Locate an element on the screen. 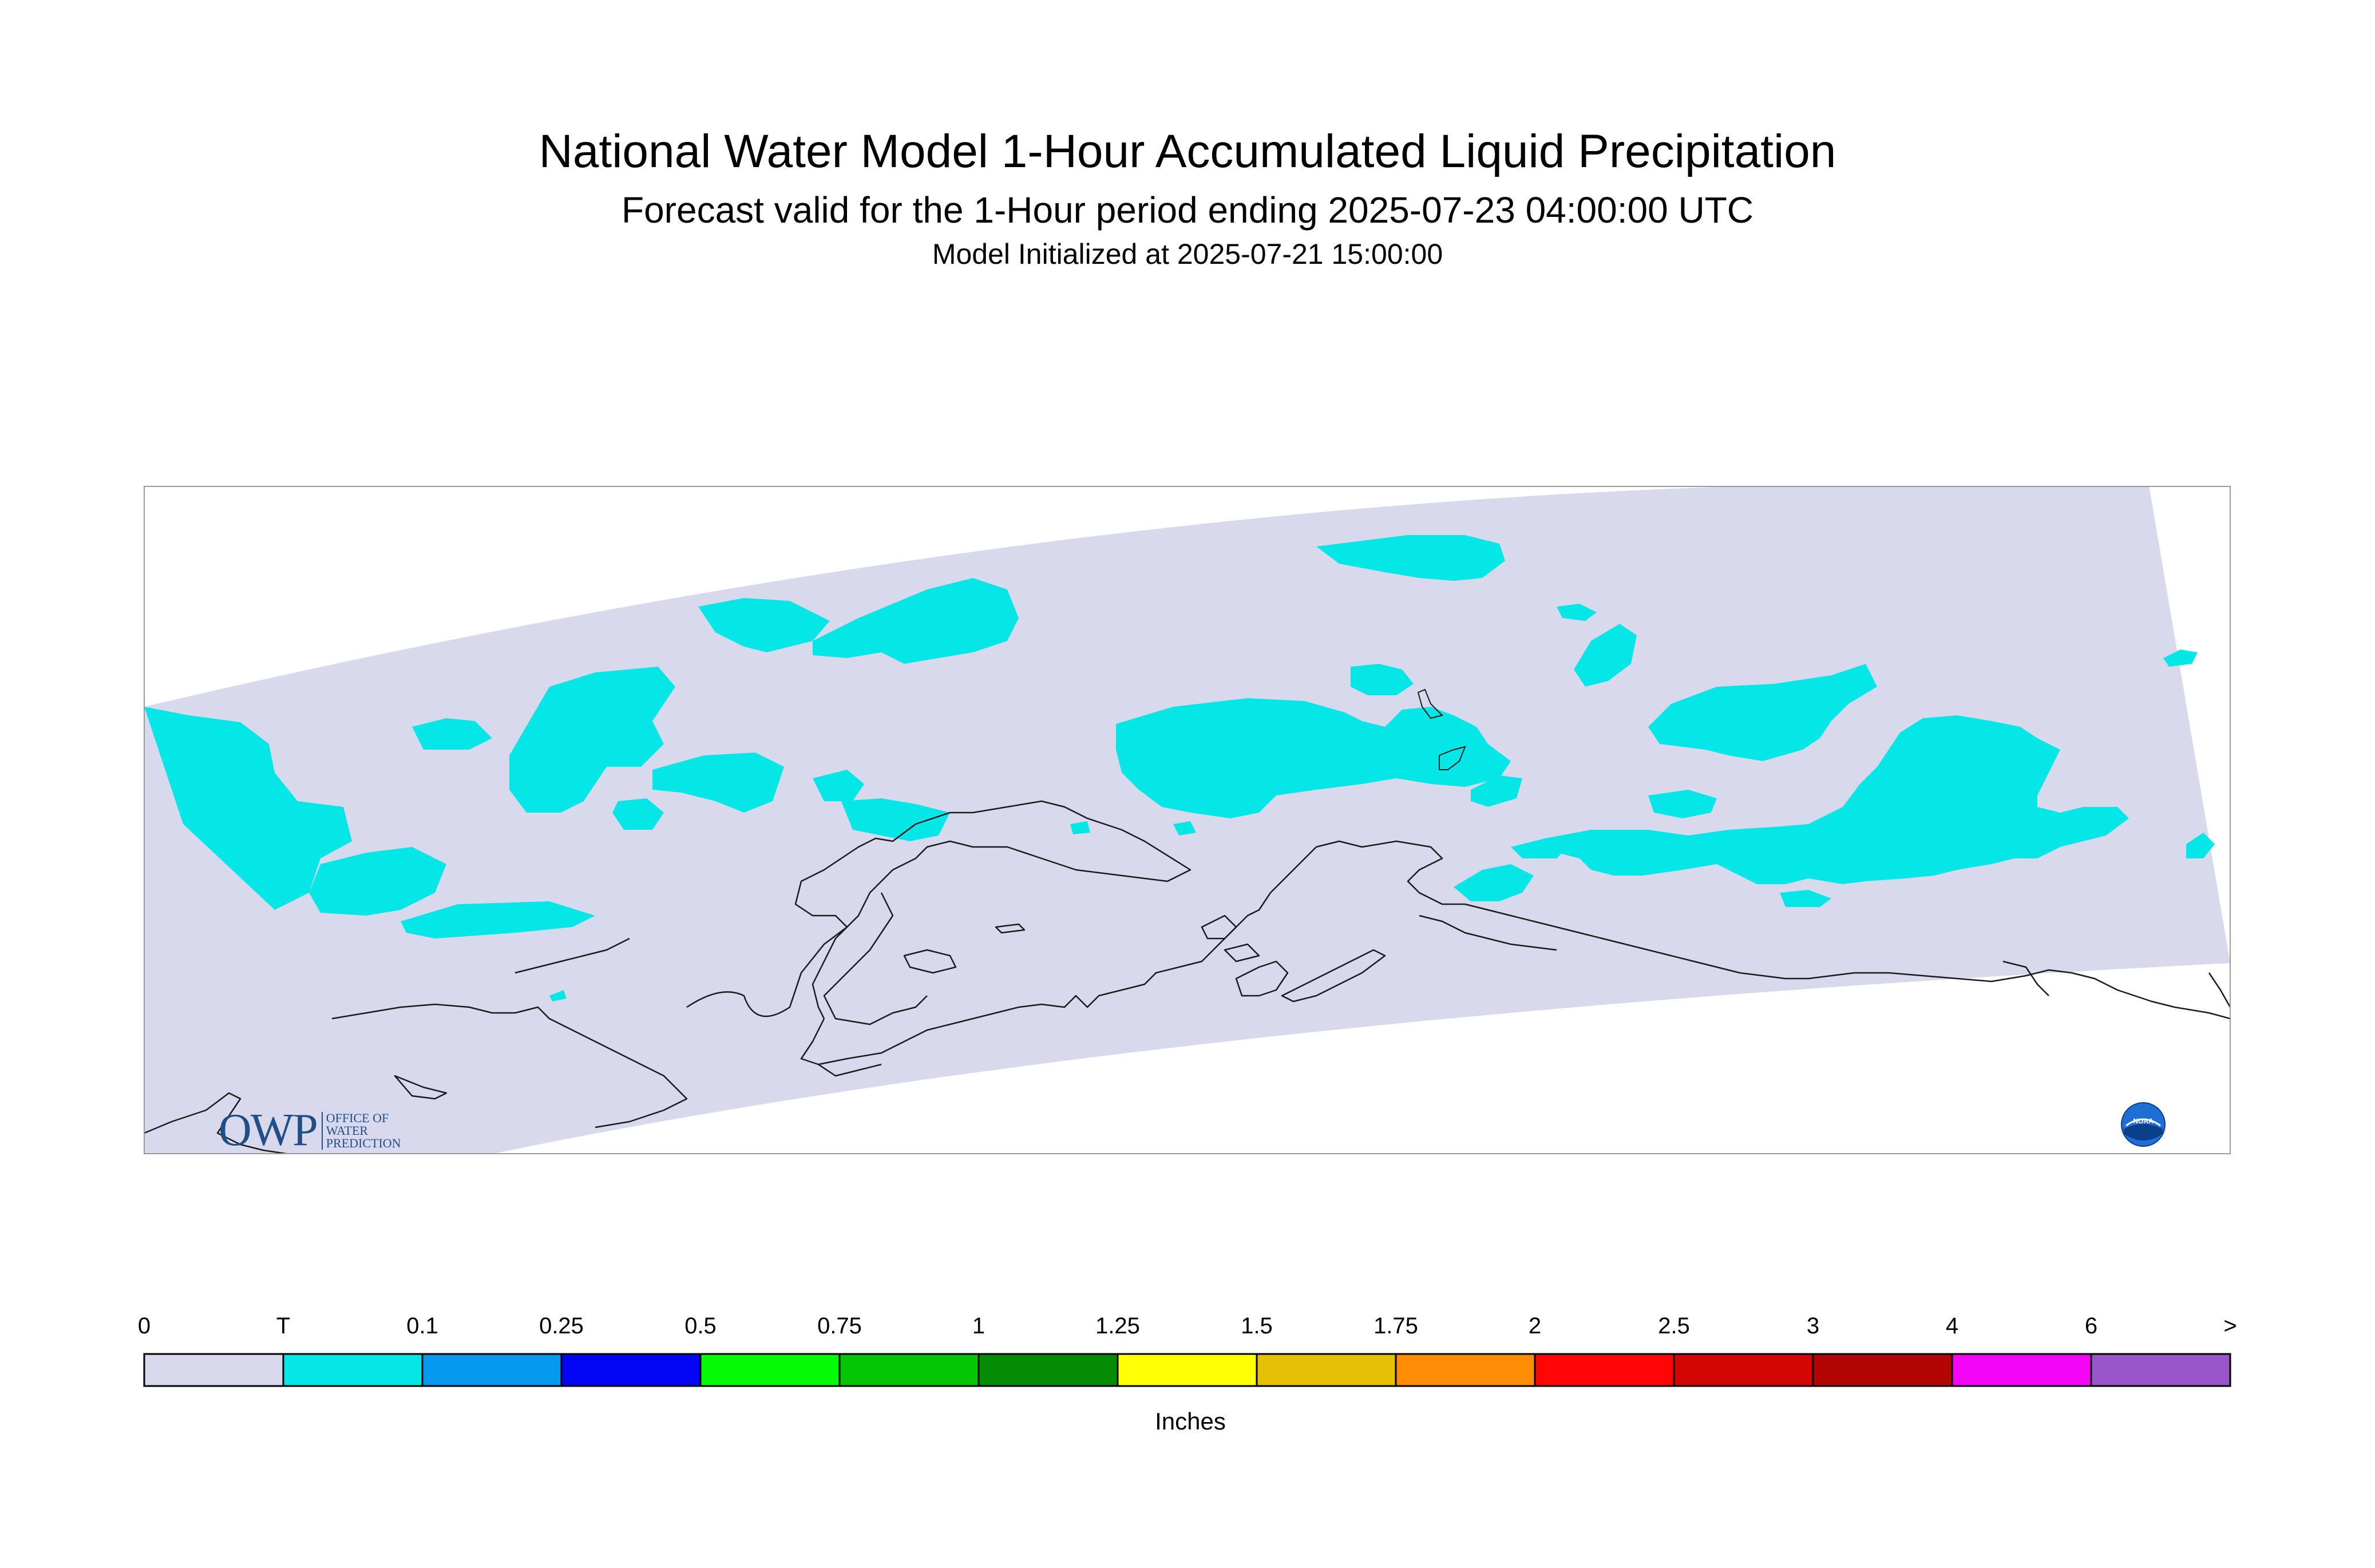 This screenshot has width=2375, height=1568. colorbar-label-11: 2.5 is located at coordinates (1674, 1326).